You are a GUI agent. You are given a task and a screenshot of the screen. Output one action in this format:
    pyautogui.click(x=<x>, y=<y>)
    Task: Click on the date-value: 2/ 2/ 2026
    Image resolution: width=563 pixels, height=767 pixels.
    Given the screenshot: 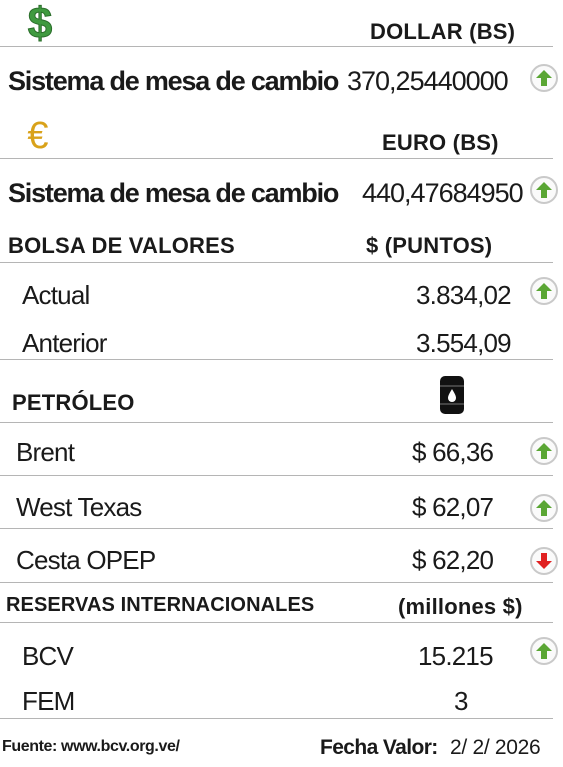 What is the action you would take?
    pyautogui.click(x=495, y=747)
    